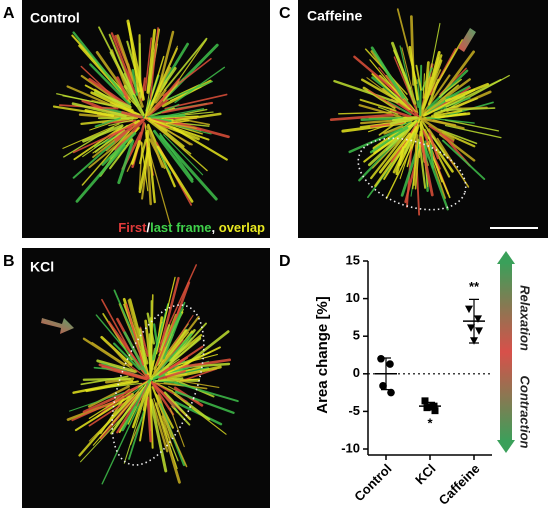 The image size is (550, 510). I want to click on x-tick-label: Caffeine, so click(459, 484).